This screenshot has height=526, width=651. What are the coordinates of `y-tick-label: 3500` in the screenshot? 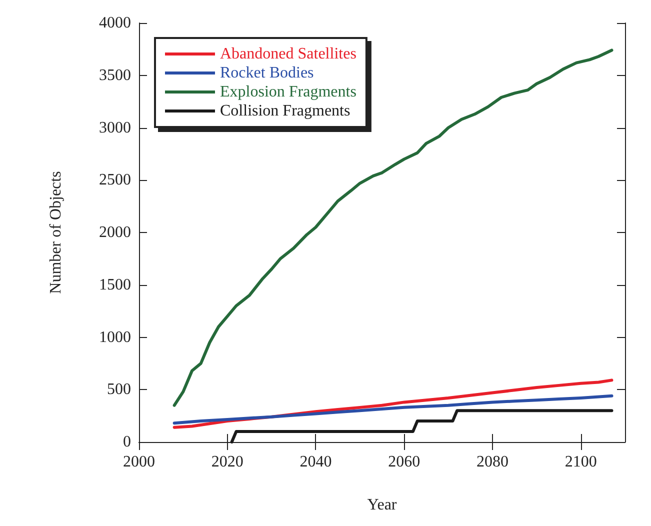 It's located at (115, 75).